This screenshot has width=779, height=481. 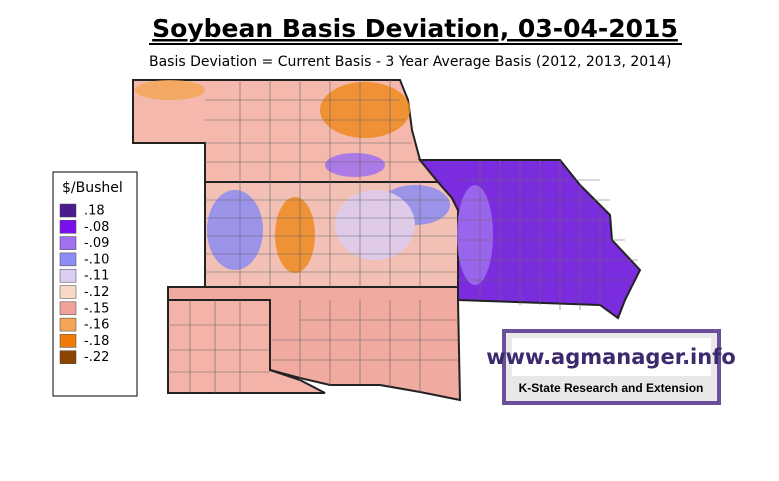 I want to click on legend-label: -.10, so click(x=96, y=259).